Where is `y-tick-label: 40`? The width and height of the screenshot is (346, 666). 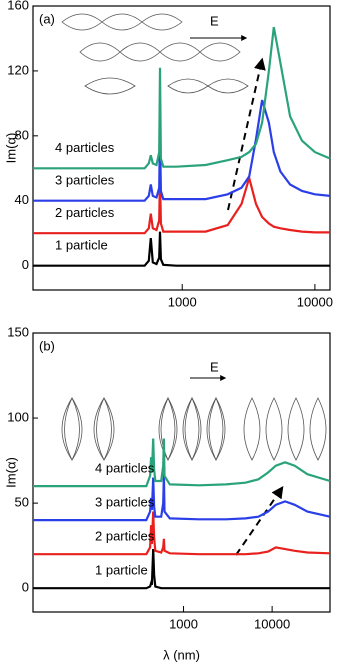
y-tick-label: 40 is located at coordinates (22, 199).